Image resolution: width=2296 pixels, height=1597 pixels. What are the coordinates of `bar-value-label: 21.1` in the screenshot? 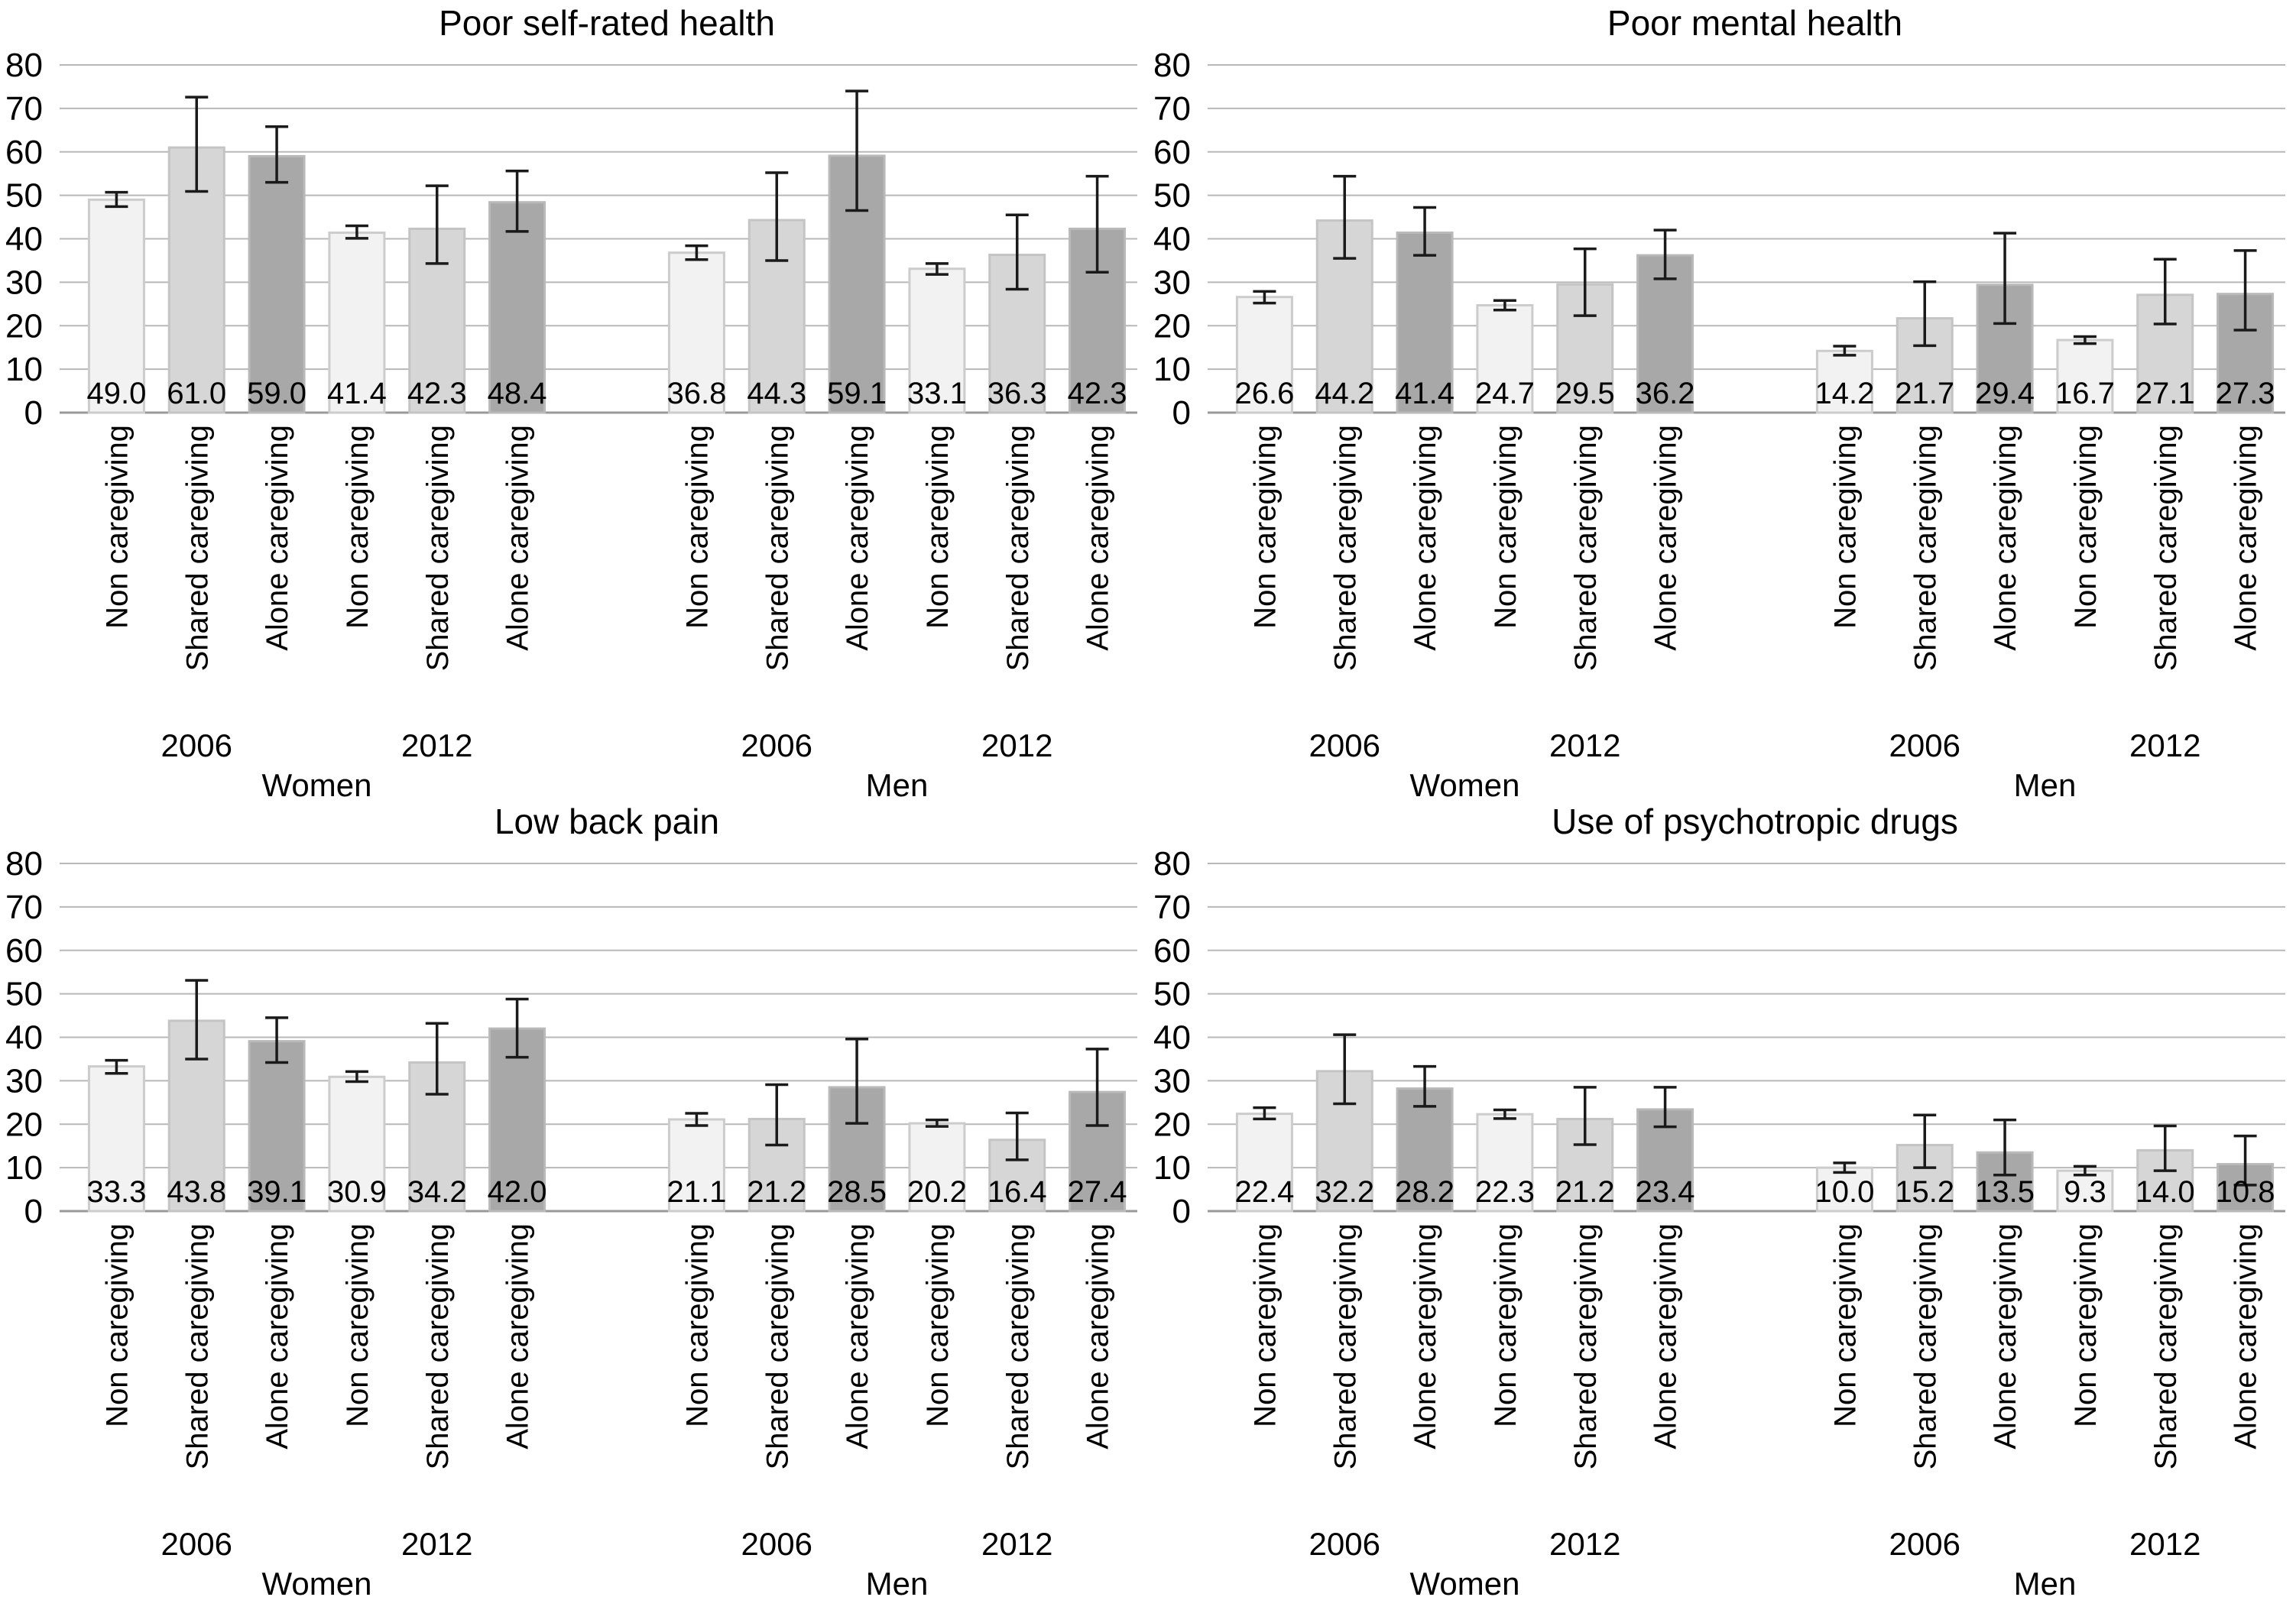 It's located at (696, 1192).